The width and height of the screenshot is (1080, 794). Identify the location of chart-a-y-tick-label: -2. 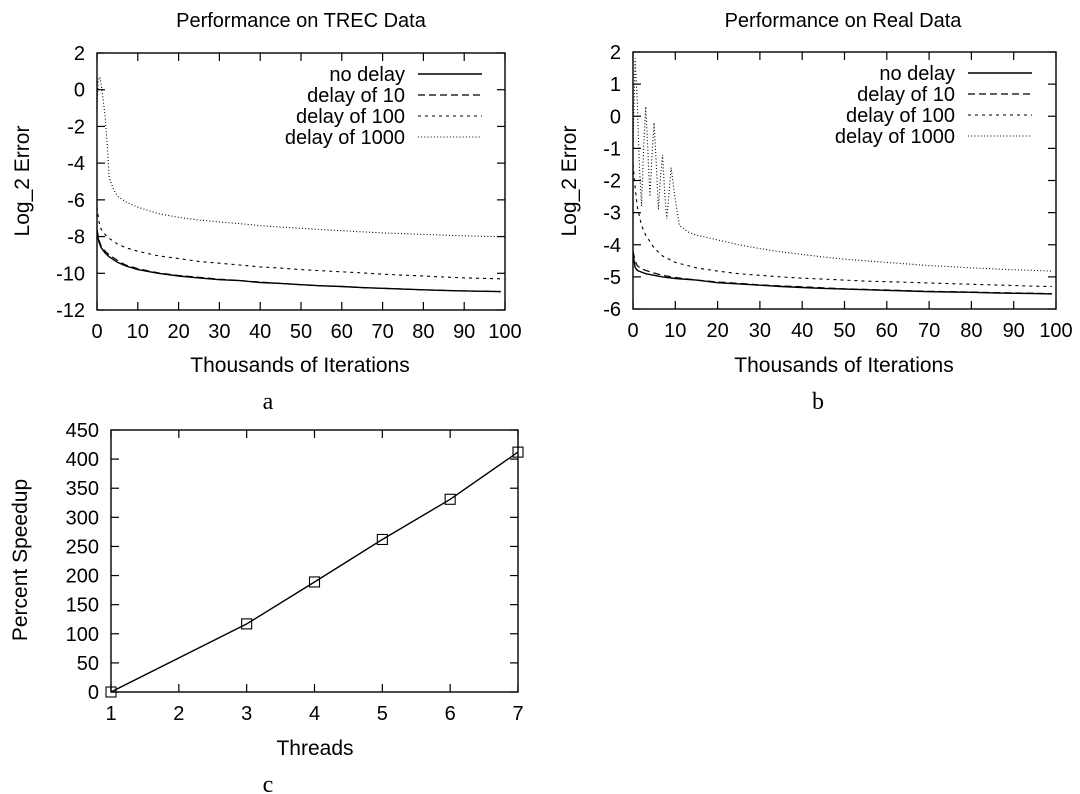
(76, 127).